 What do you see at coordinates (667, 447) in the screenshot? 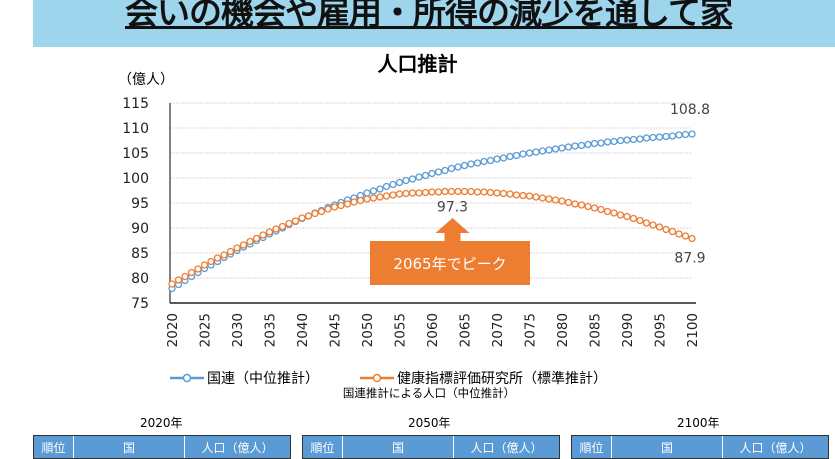
I see `header-country: 国` at bounding box center [667, 447].